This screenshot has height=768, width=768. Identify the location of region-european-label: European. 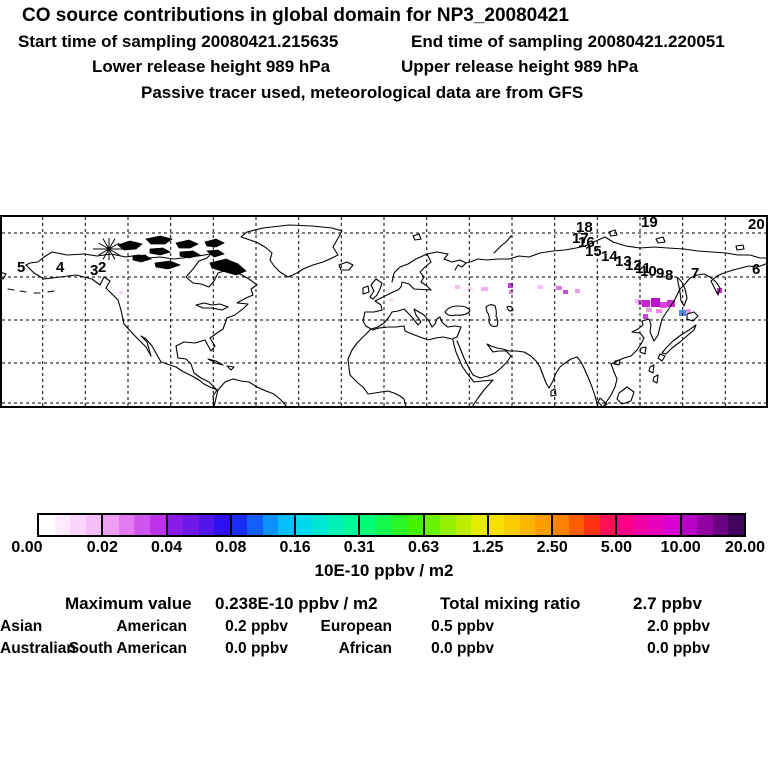
(356, 626).